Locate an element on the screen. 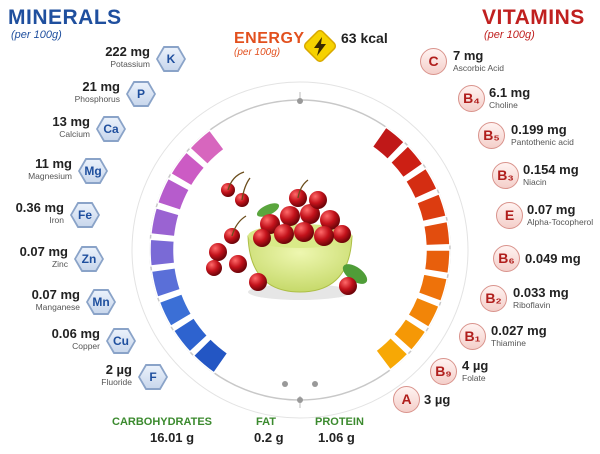 Image resolution: width=600 pixels, height=454 pixels. carbohydrates-value: 16.01 g is located at coordinates (172, 437).